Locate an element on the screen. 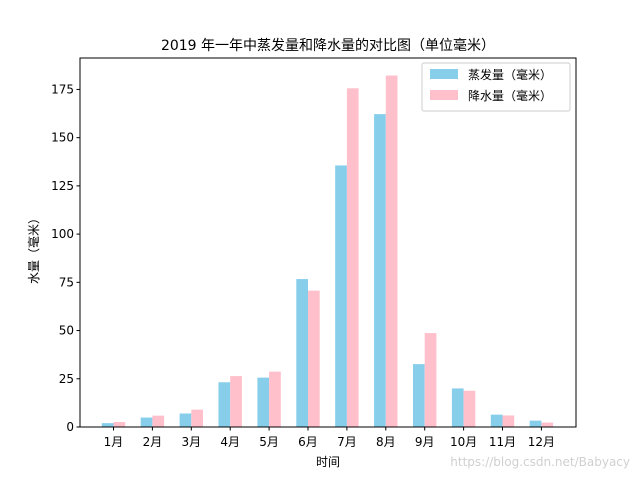  y-axis-ticks: 0 25 50 75 100 125 150 175 is located at coordinates (65, 258).